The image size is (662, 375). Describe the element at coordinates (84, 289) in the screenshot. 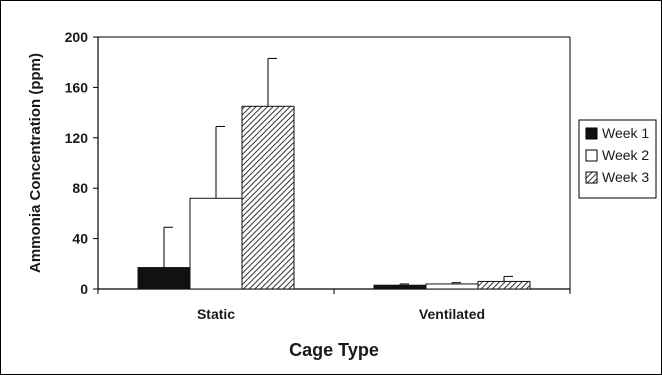

I see `y-tick-label: 0` at that location.